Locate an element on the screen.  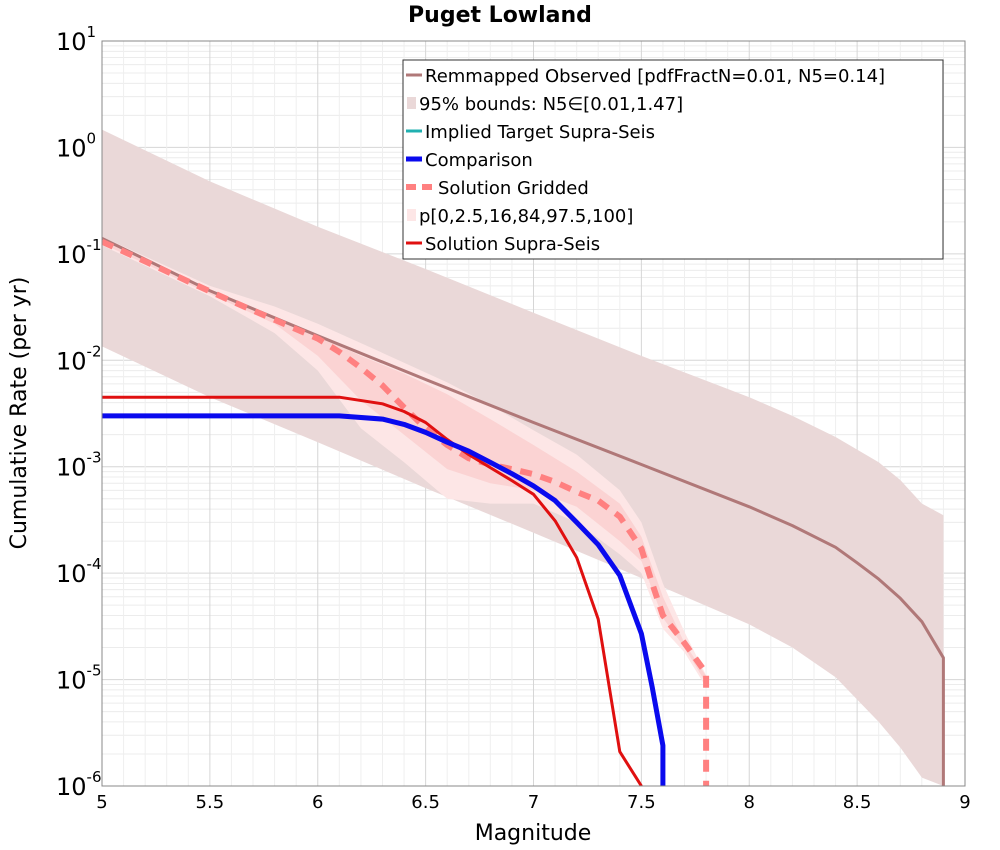
legend-item: Solution Gridded is located at coordinates (497, 188).